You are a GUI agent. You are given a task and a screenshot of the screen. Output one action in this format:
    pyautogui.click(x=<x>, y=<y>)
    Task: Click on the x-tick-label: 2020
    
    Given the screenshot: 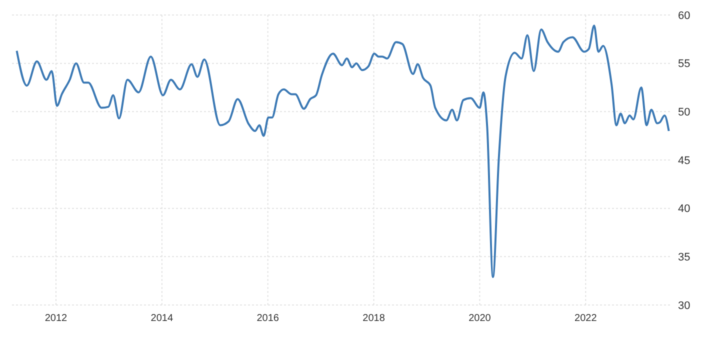 What is the action you would take?
    pyautogui.click(x=480, y=318)
    